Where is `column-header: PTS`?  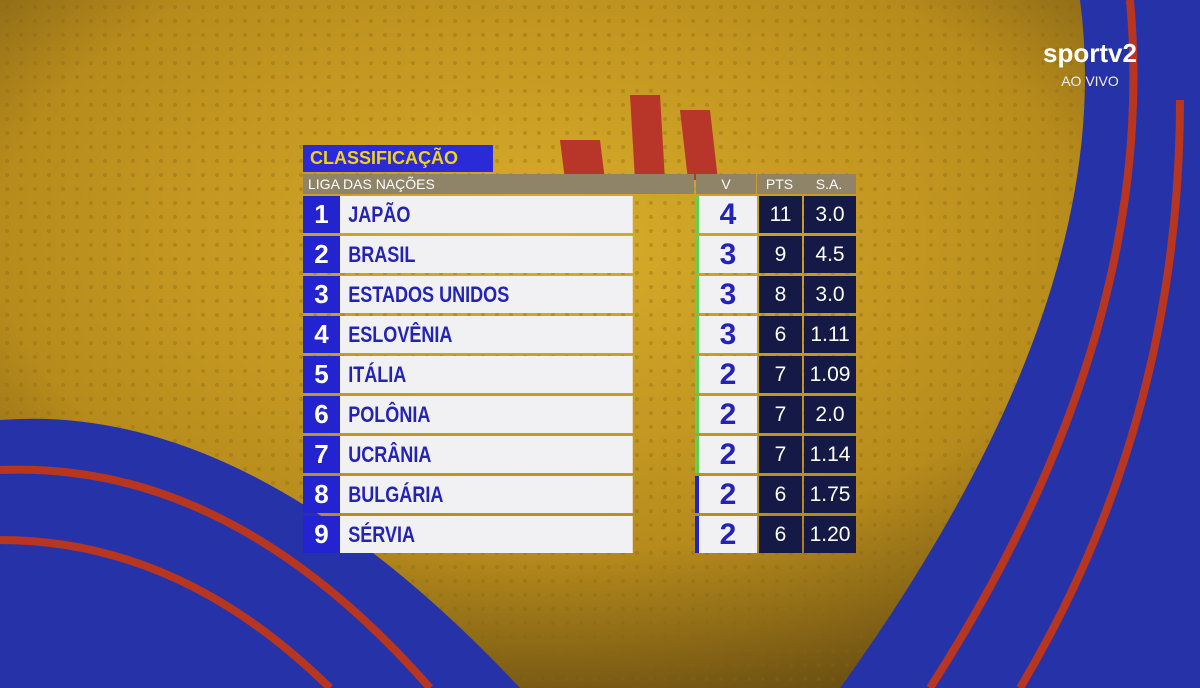 column-header: PTS is located at coordinates (779, 184).